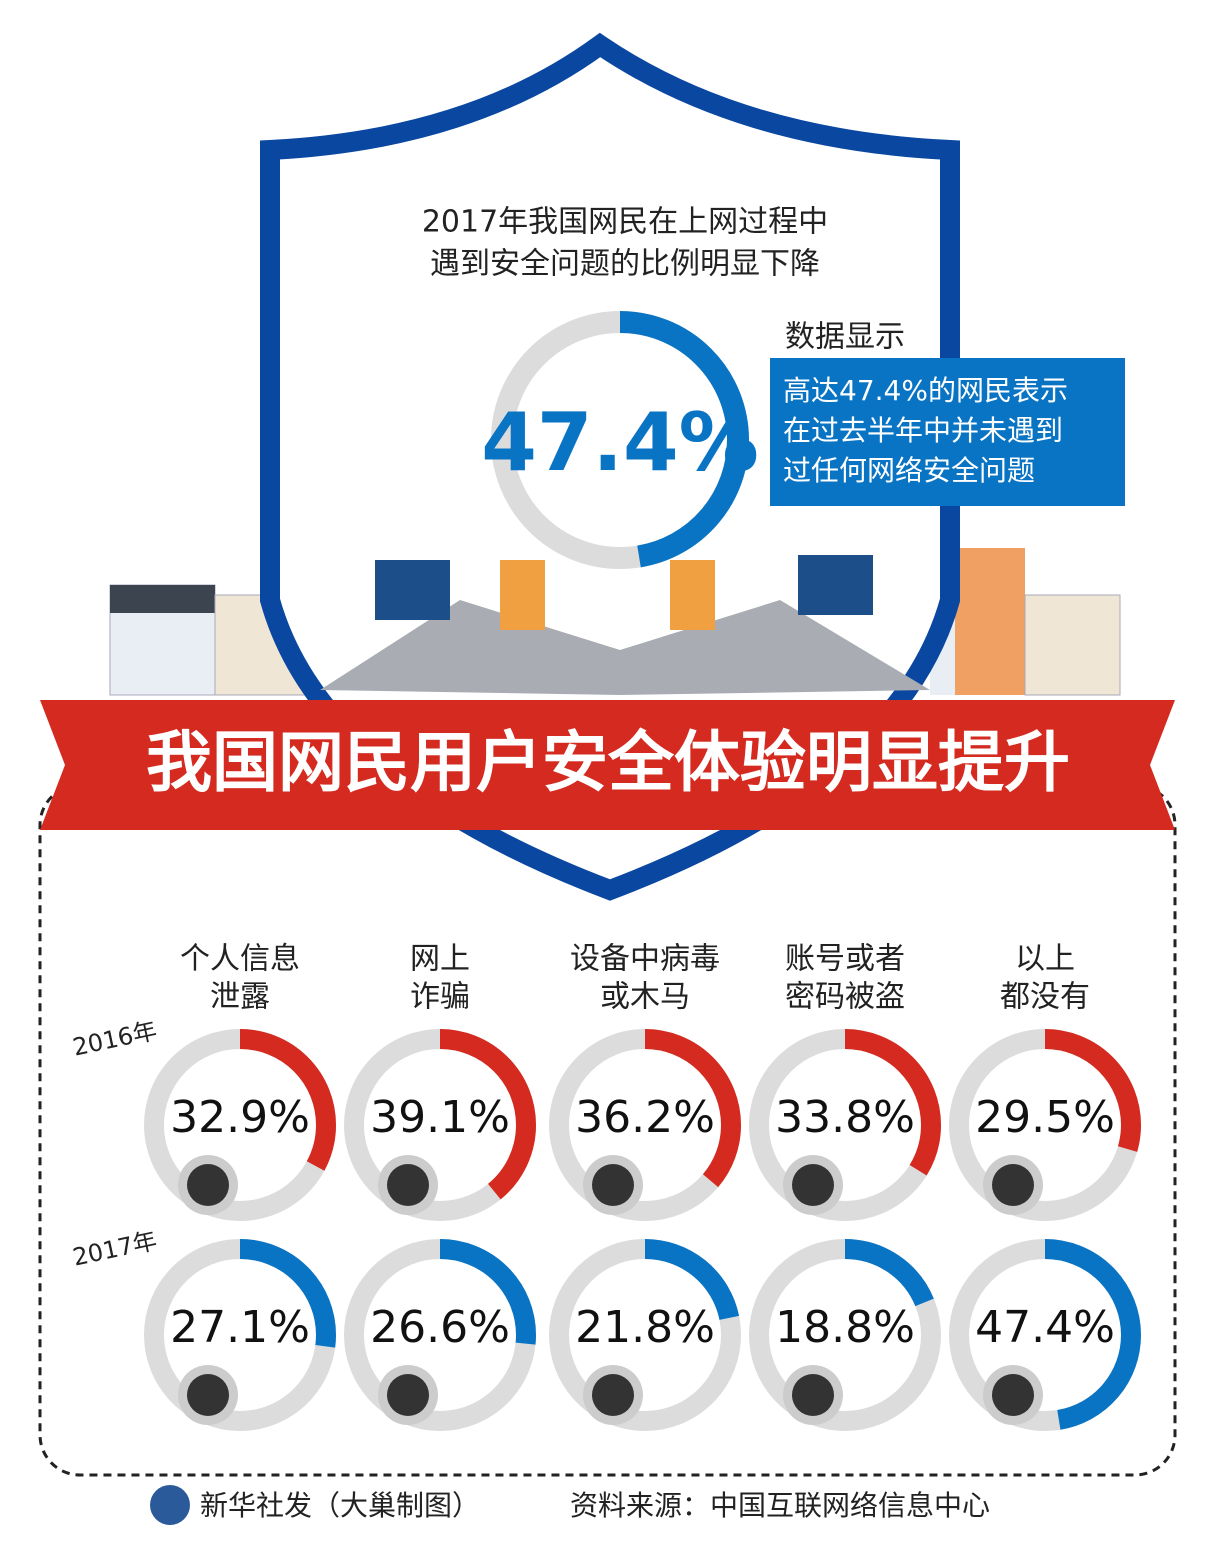  Describe the element at coordinates (440, 997) in the screenshot. I see `category-label: 诈骗` at that location.